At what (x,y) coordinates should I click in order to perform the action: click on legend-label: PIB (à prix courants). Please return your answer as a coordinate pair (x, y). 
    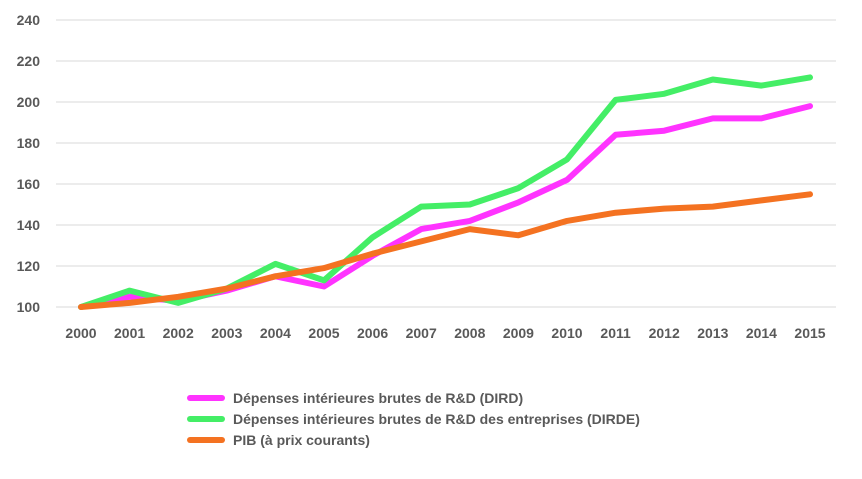
    Looking at the image, I should click on (301, 440).